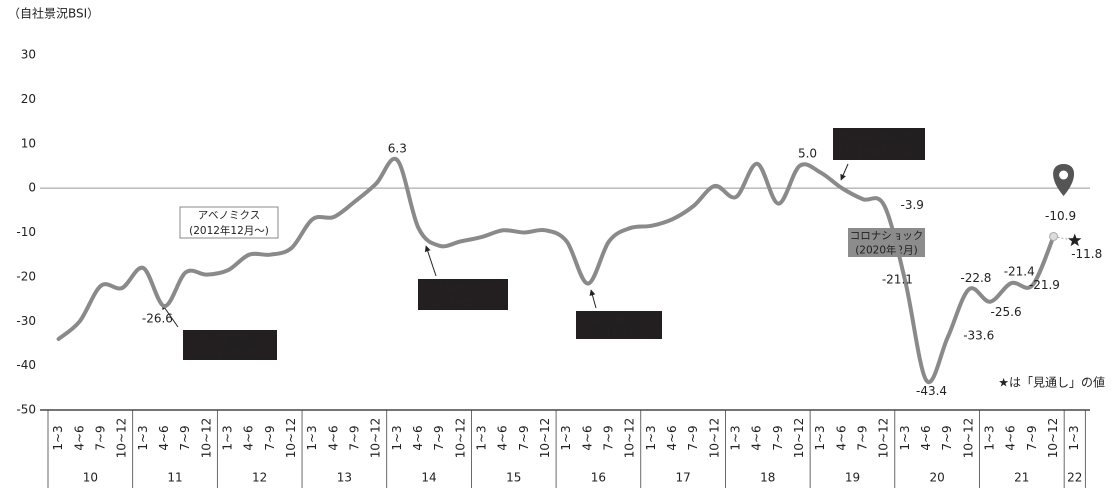 This screenshot has height=488, width=1115. I want to click on data-label: -21.4, so click(1019, 272).